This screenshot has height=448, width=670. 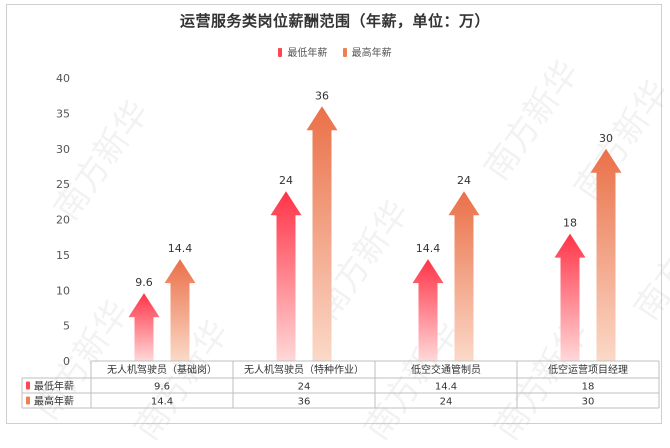 I want to click on data-label: 18, so click(x=570, y=223).